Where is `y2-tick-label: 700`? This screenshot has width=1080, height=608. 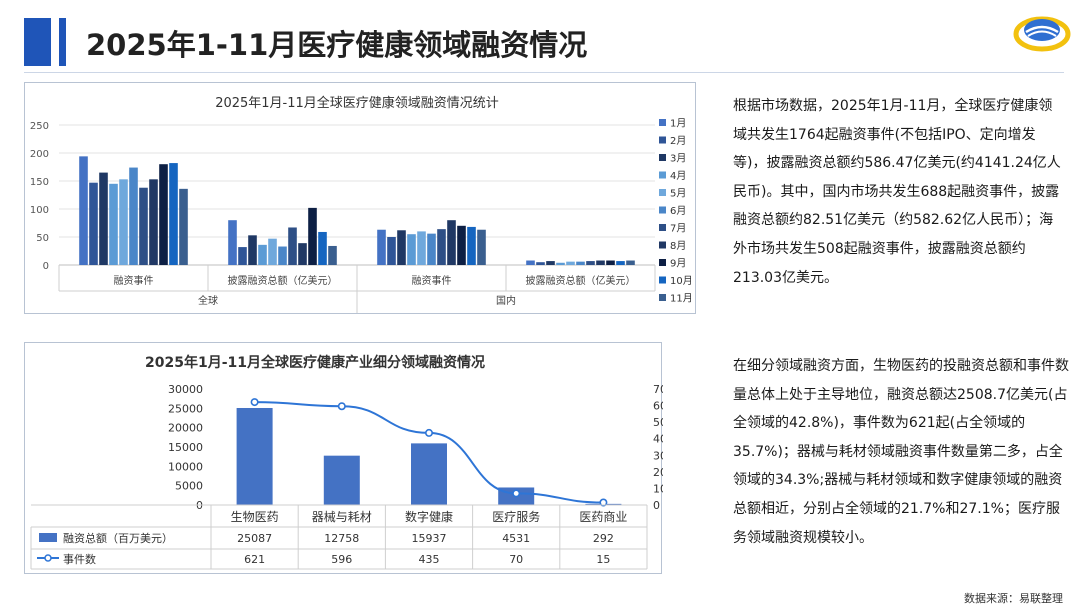 y2-tick-label: 700 is located at coordinates (658, 389).